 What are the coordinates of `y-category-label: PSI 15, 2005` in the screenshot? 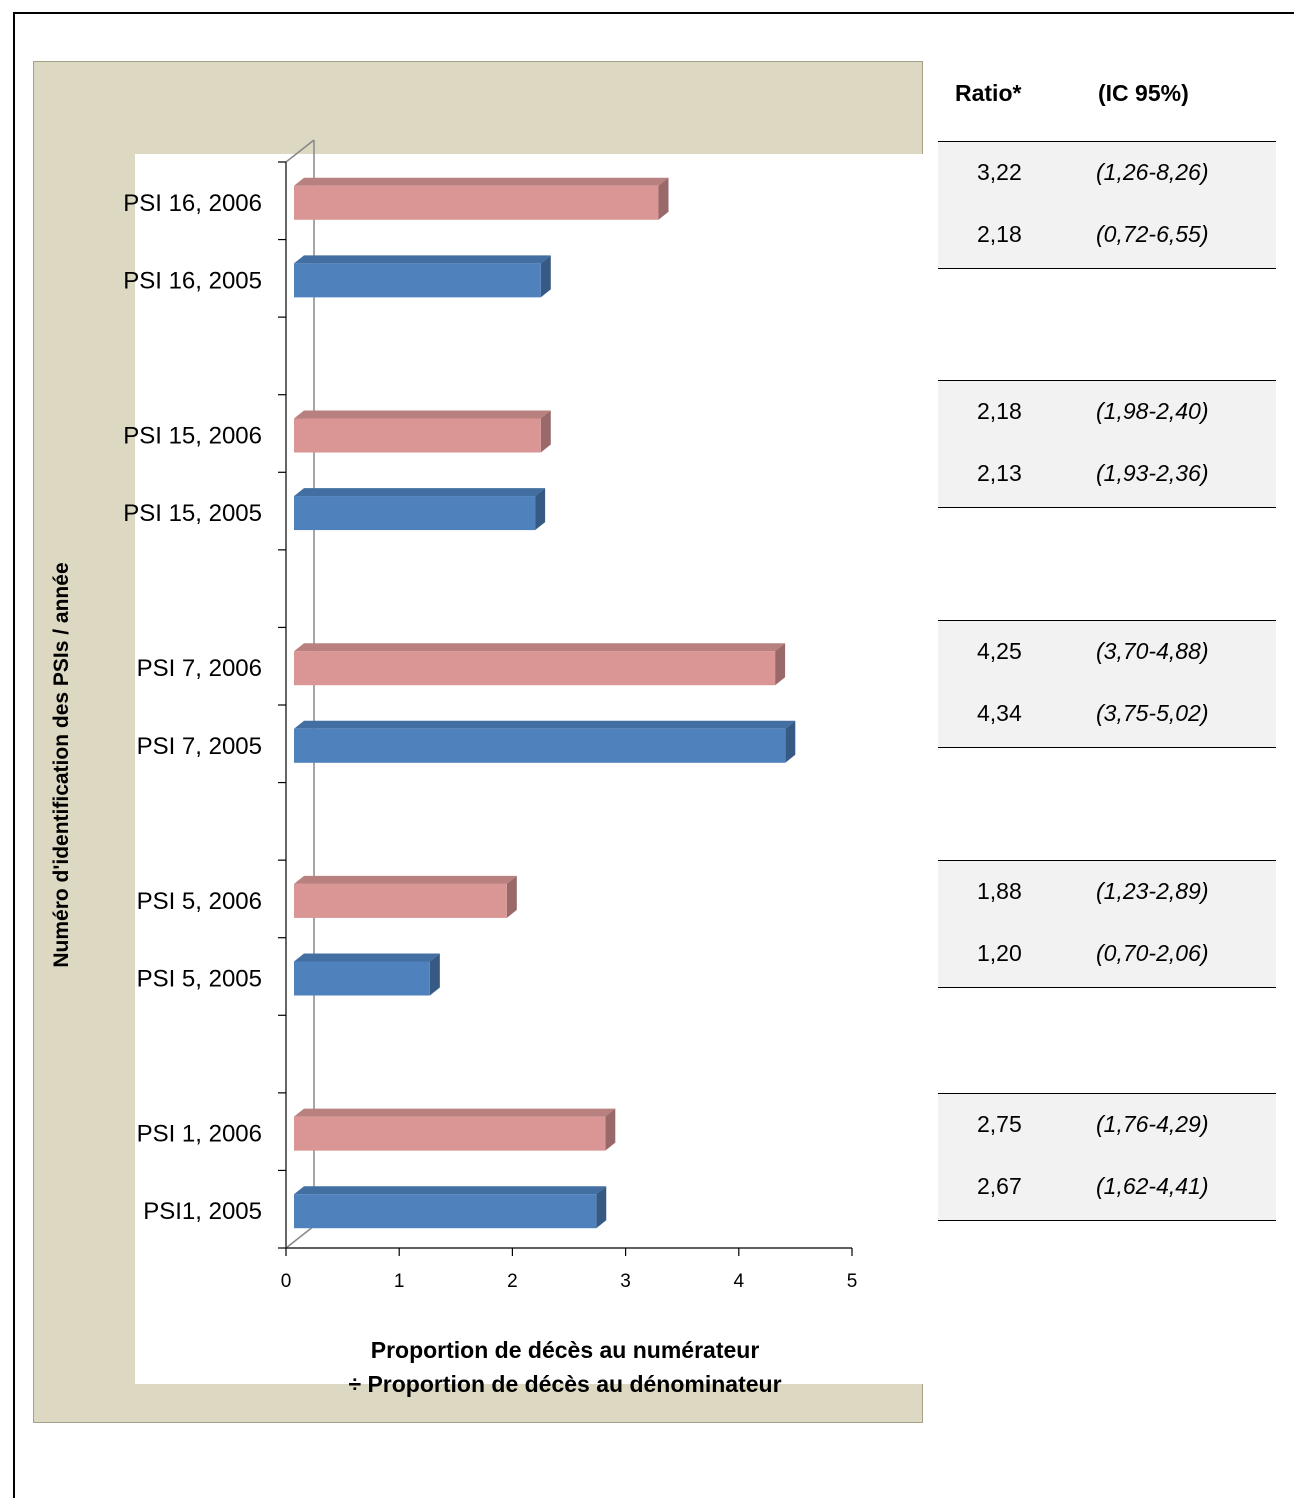 It's located at (192, 513).